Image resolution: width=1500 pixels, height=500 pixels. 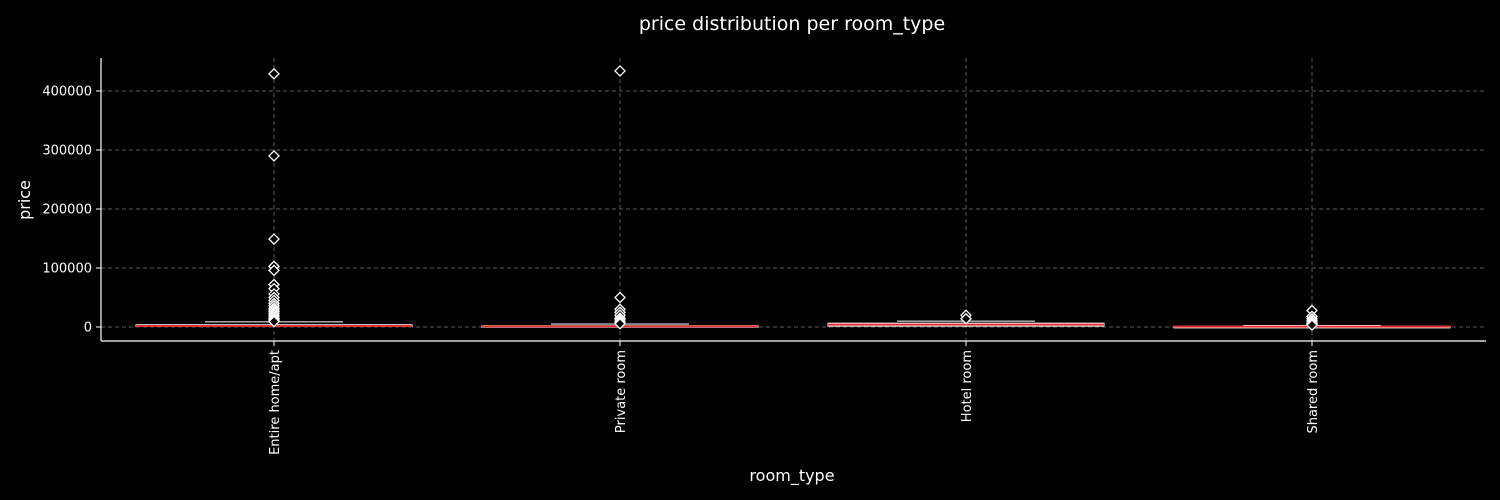 What do you see at coordinates (67, 210) in the screenshot?
I see `y-tick-label: 200000` at bounding box center [67, 210].